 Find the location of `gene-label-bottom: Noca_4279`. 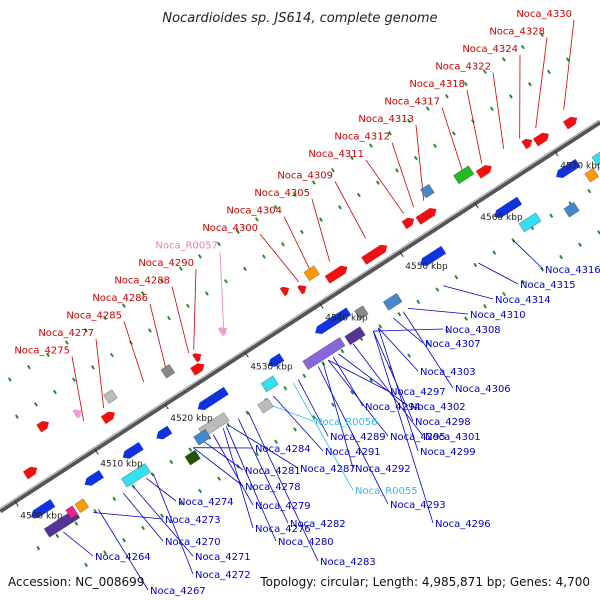

gene-label-bottom: Noca_4279 is located at coordinates (283, 506).